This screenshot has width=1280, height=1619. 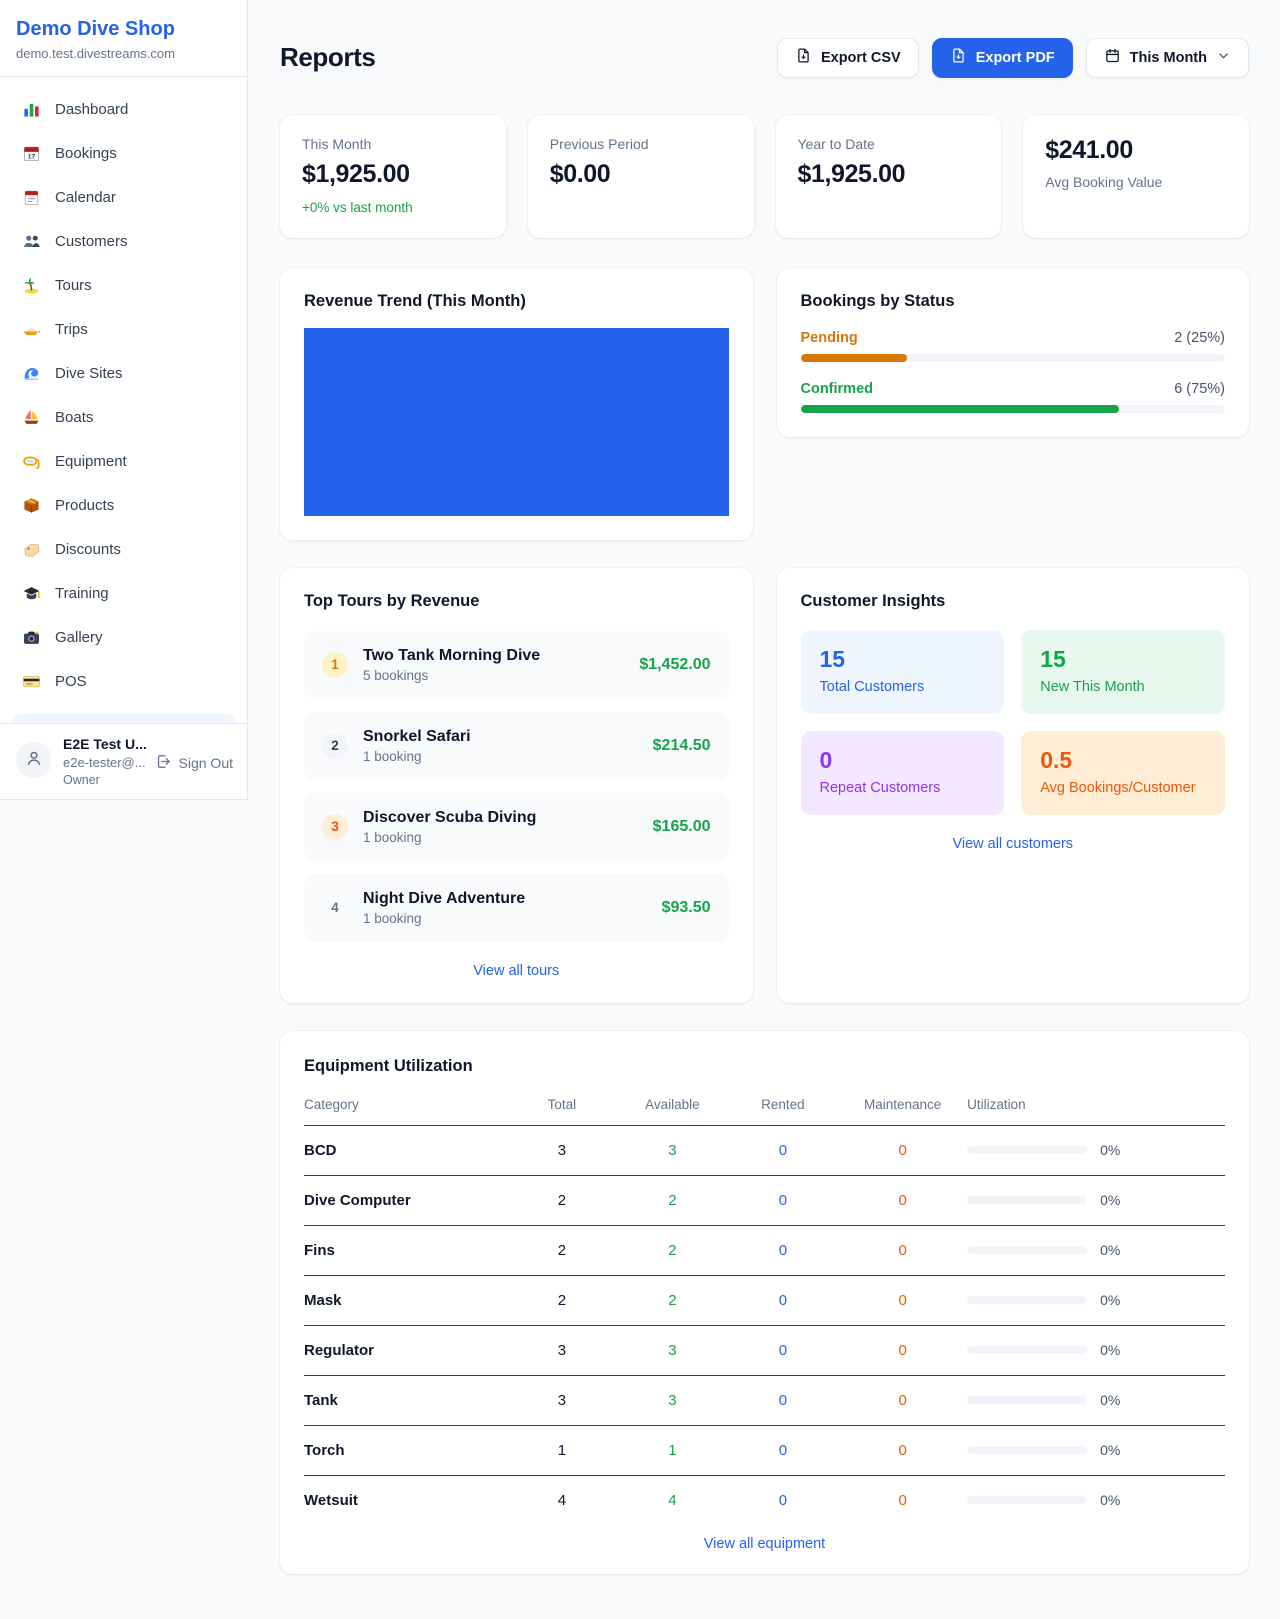 What do you see at coordinates (123, 681) in the screenshot?
I see `sidebar-item-pos: POS` at bounding box center [123, 681].